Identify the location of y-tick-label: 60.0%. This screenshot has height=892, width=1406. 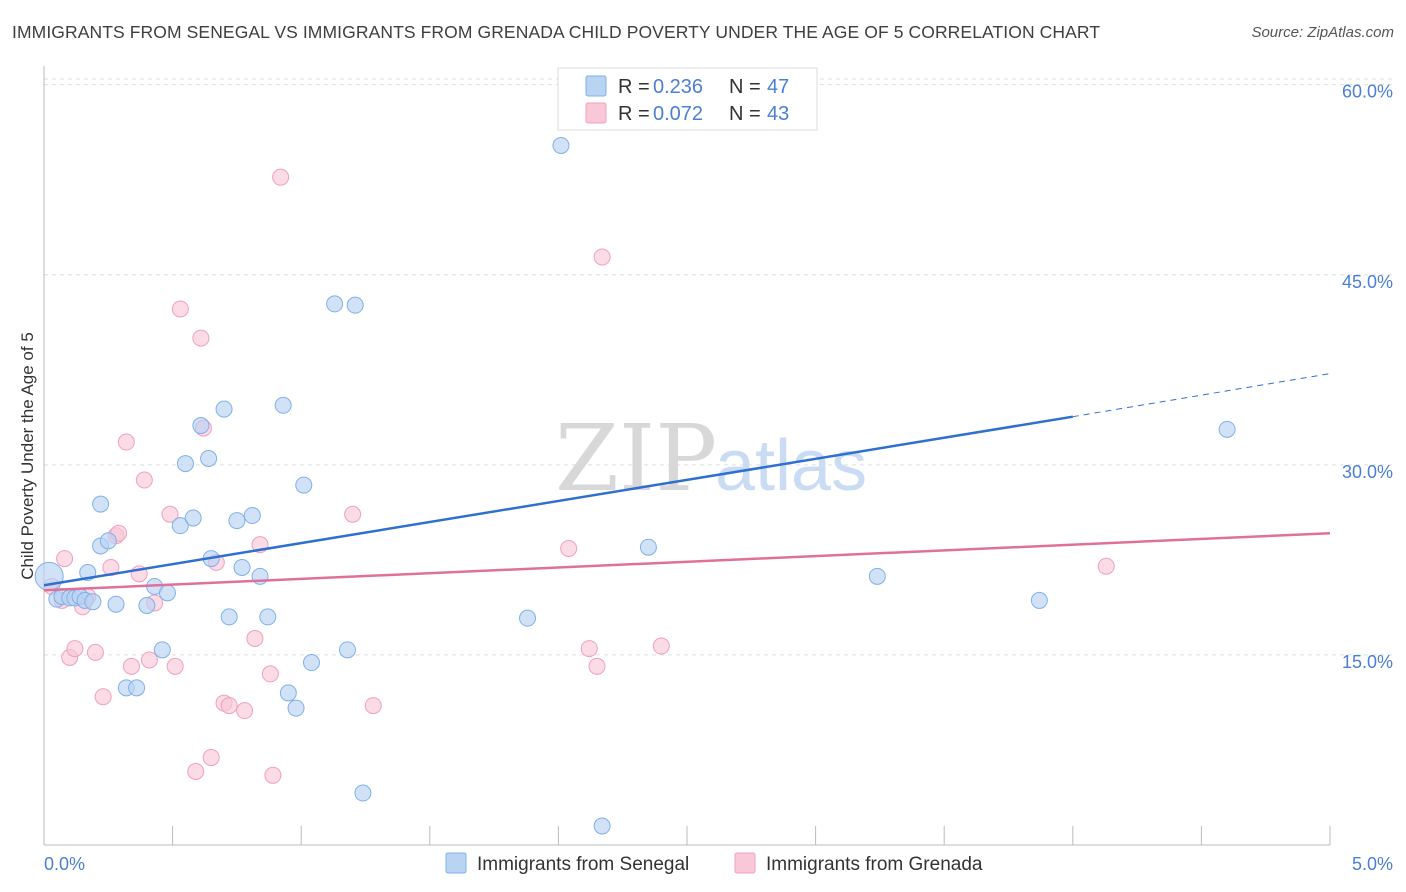
(1367, 92).